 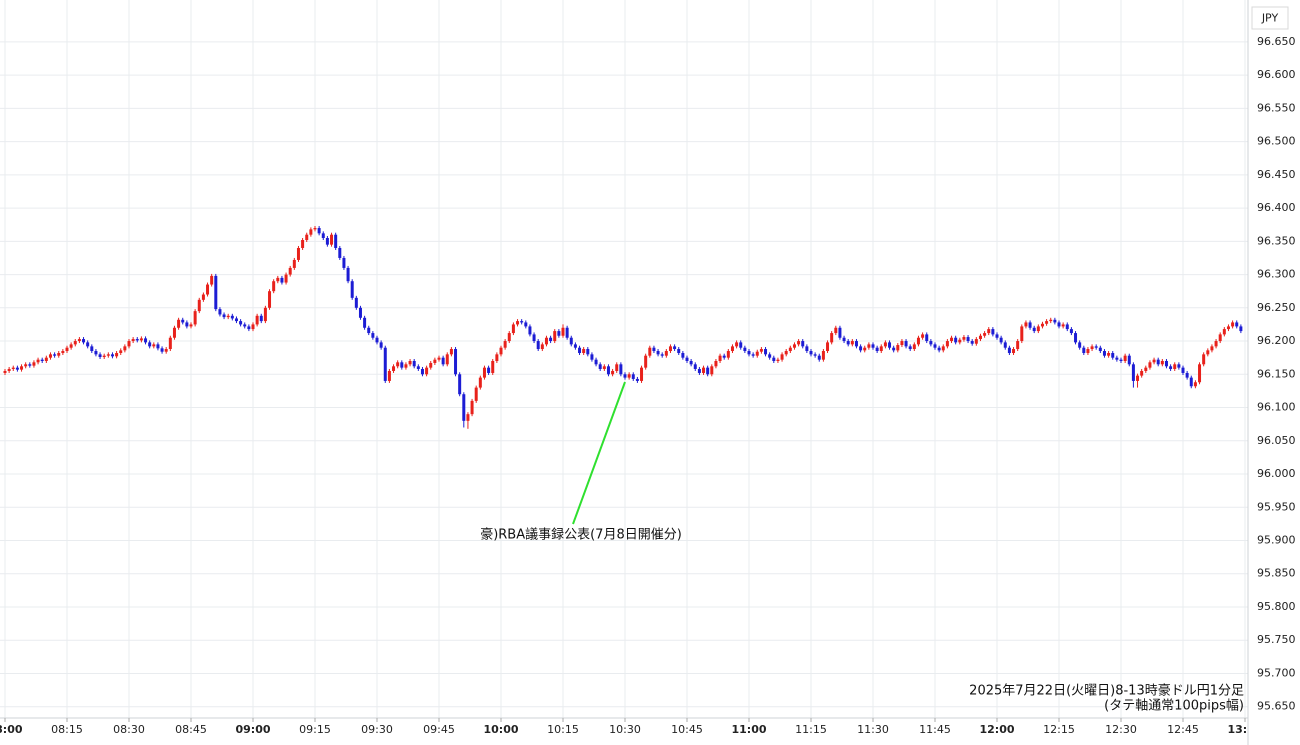 What do you see at coordinates (1276, 207) in the screenshot?
I see `y-tick-label: 96.400` at bounding box center [1276, 207].